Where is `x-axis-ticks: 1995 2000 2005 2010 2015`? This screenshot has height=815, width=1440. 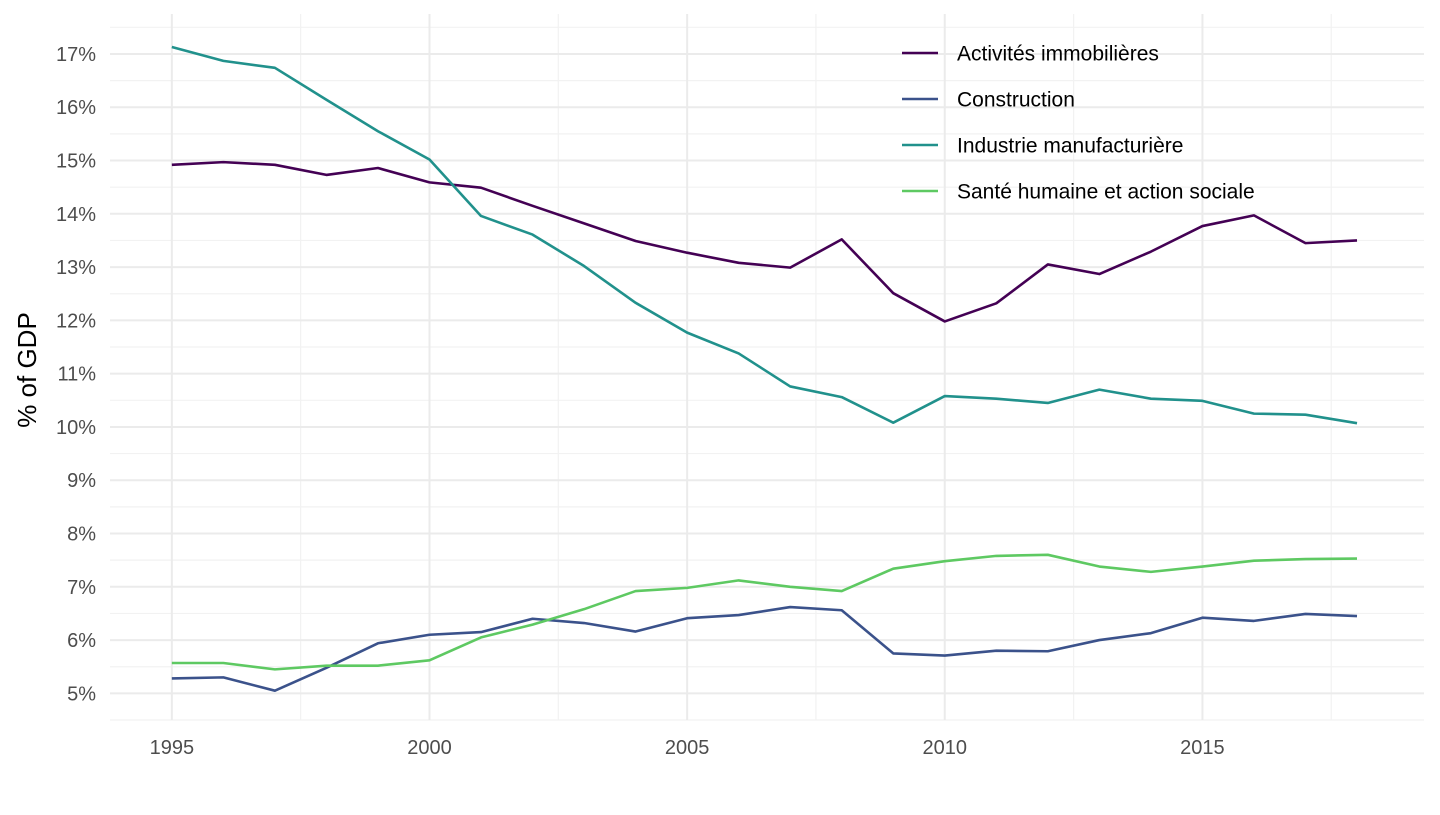 x-axis-ticks: 1995 2000 2005 2010 2015 is located at coordinates (687, 748).